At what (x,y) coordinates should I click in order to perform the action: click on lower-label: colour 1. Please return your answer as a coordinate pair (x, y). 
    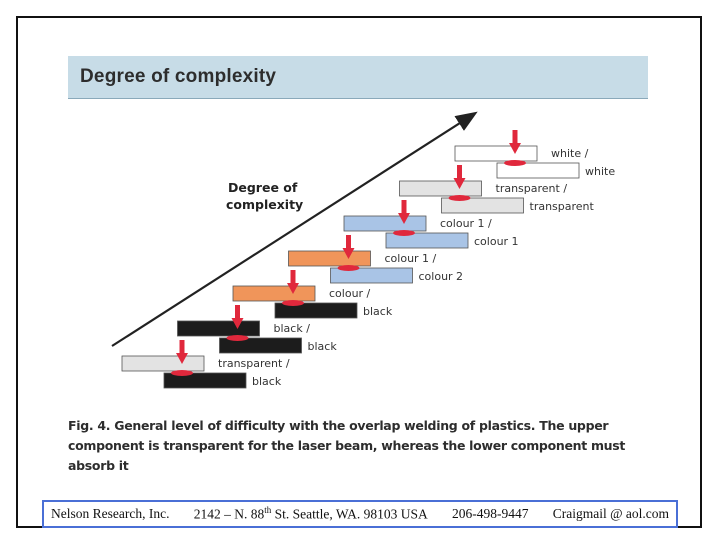
    Looking at the image, I should click on (496, 241).